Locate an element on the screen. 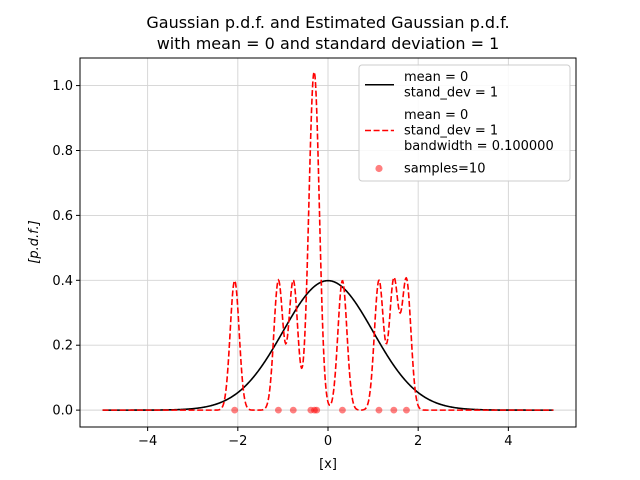 This screenshot has width=640, height=480. y-tick-label: 0.6 is located at coordinates (62, 216).